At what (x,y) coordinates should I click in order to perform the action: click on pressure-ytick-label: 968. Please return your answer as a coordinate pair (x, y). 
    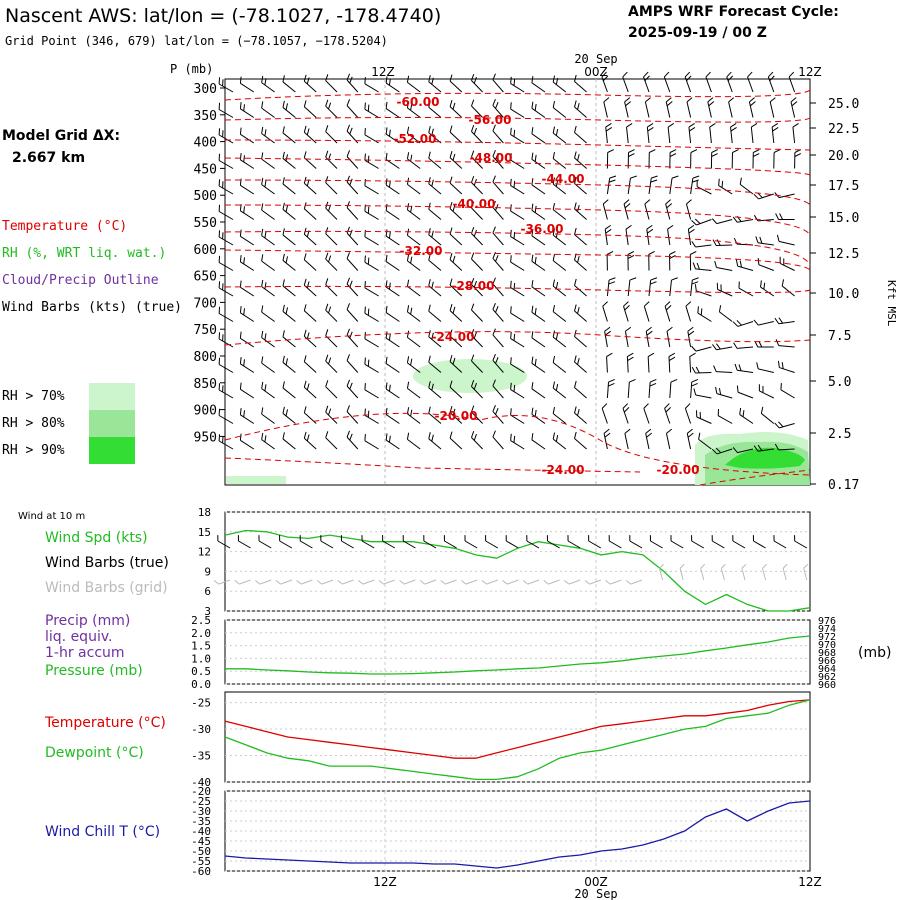
    Looking at the image, I should click on (827, 653).